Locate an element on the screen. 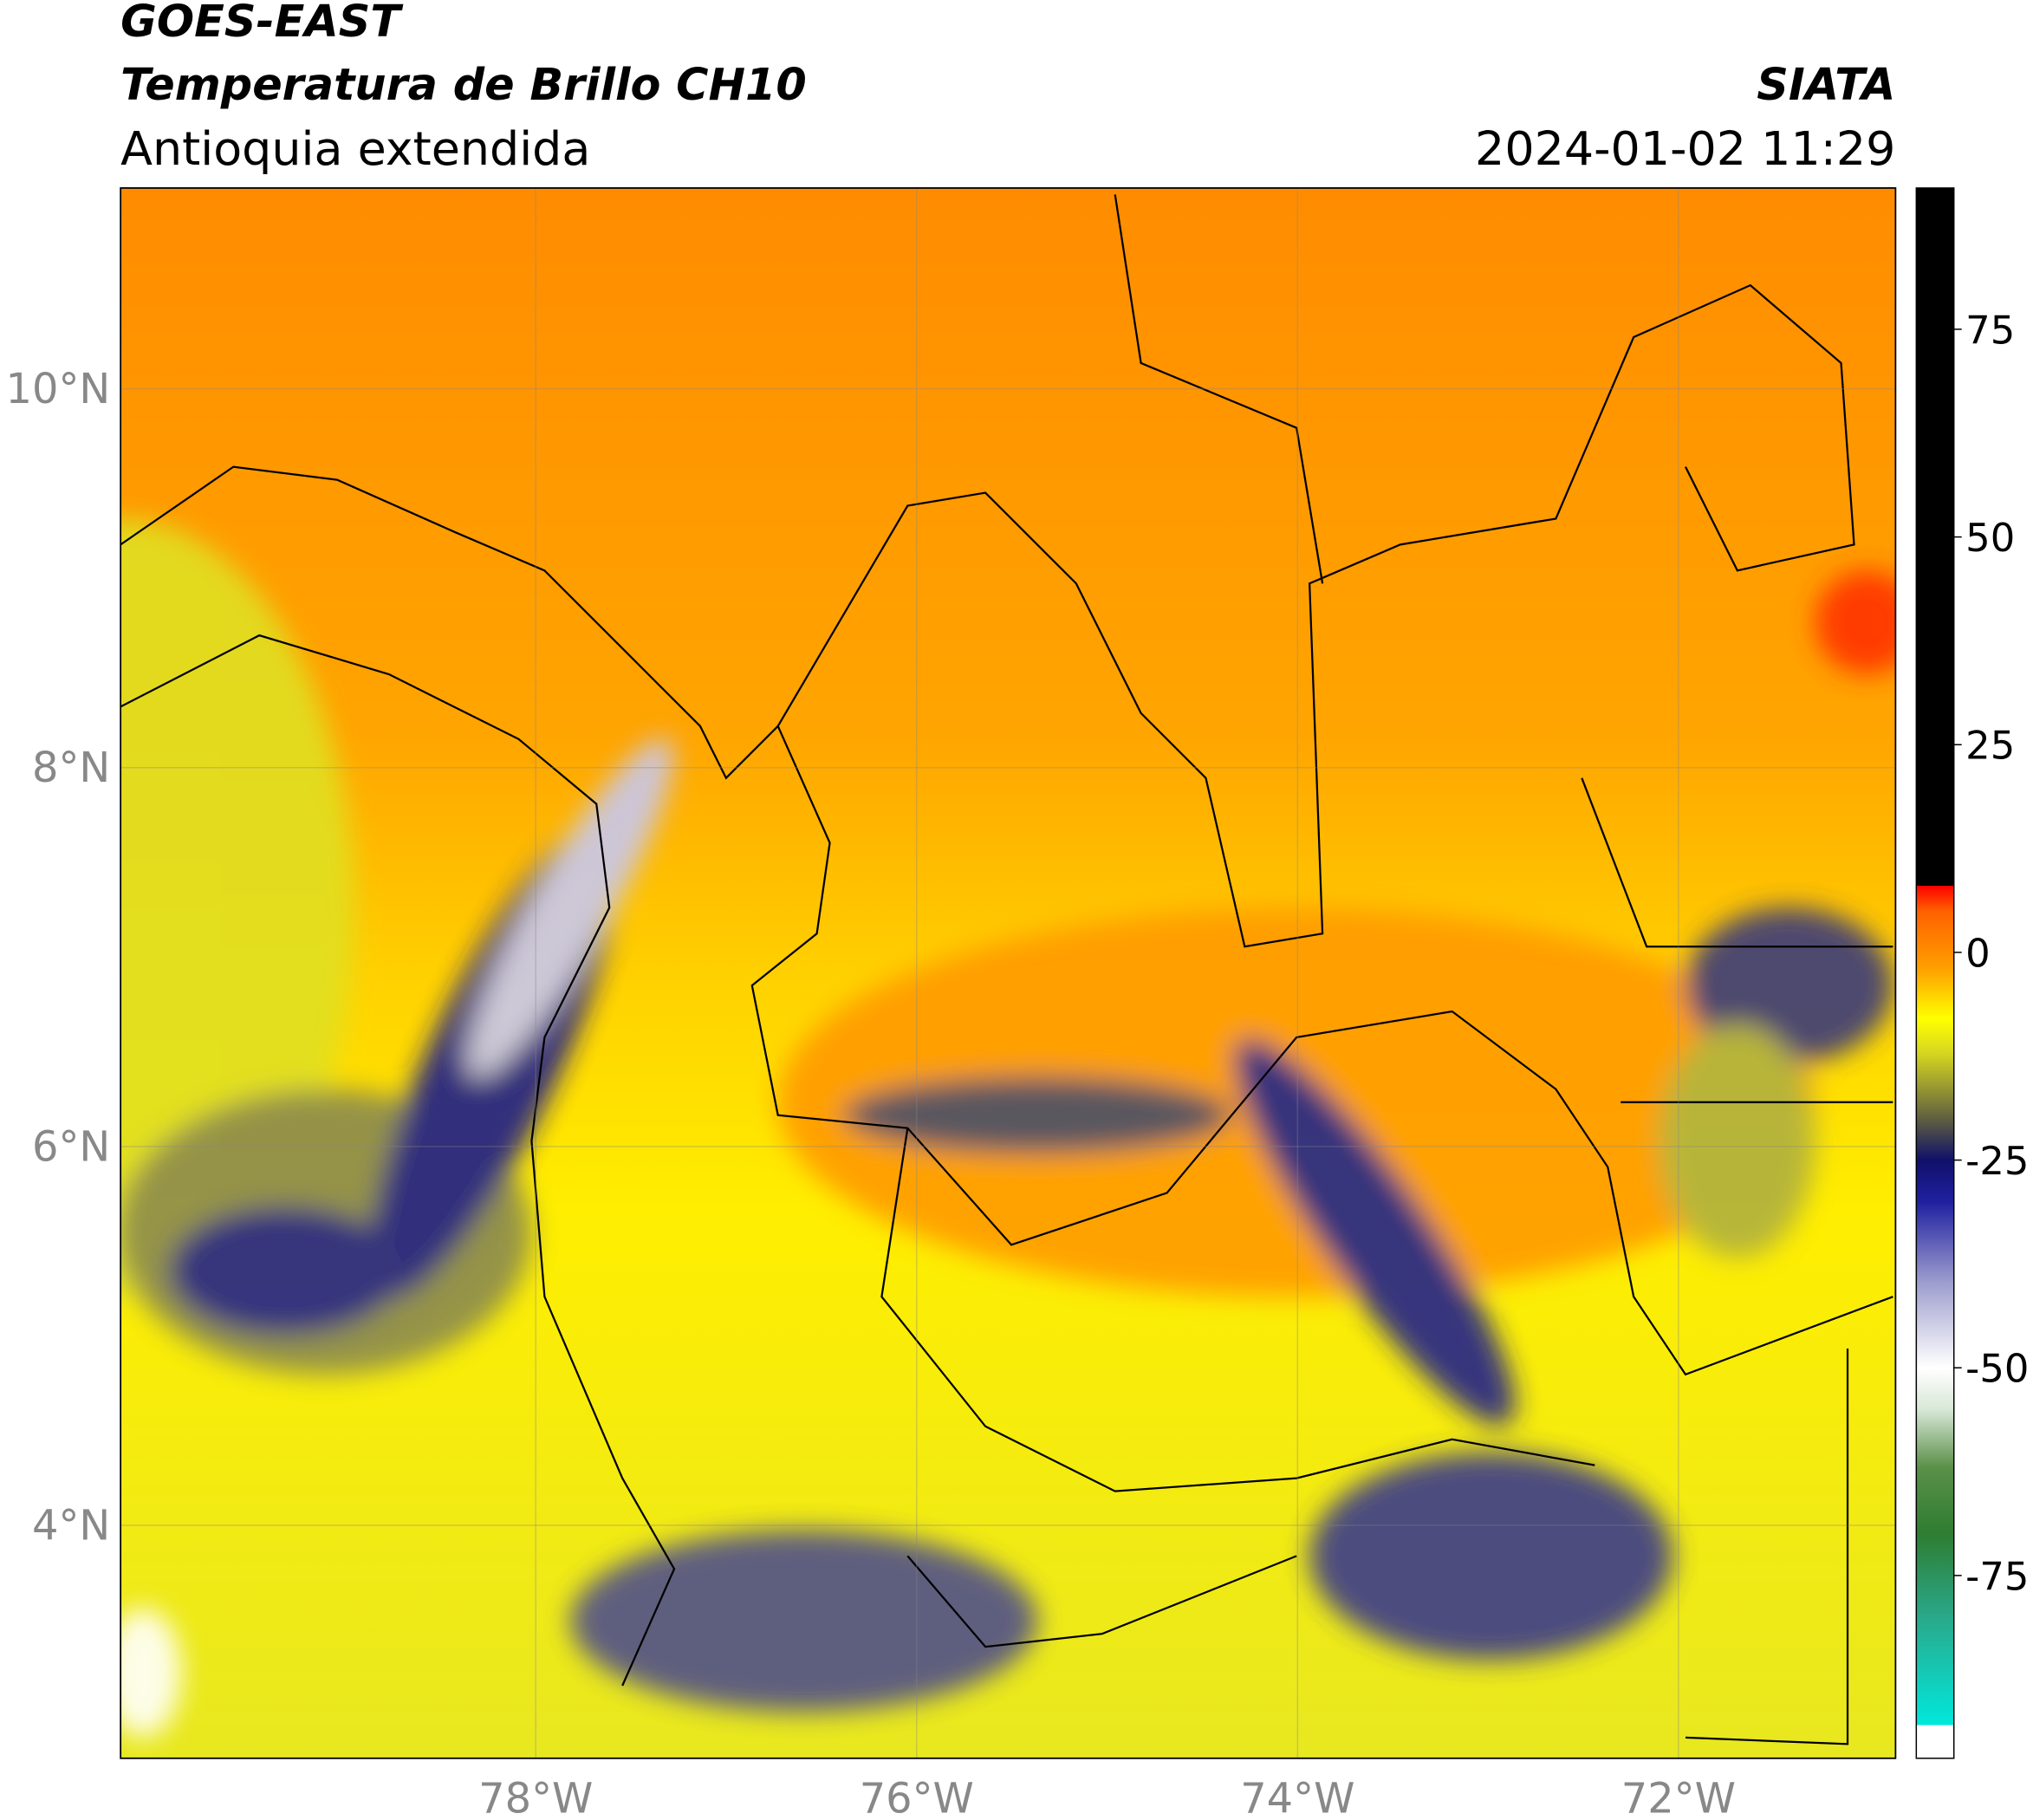  colorbar-tick-label: 0 is located at coordinates (1978, 953).